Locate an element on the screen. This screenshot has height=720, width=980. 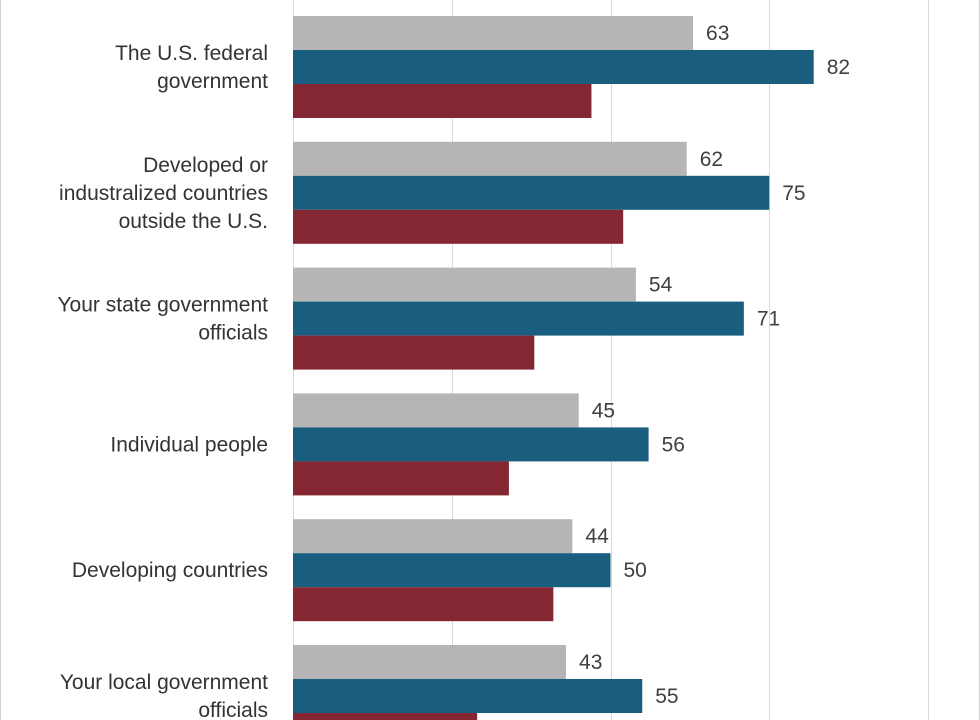
category-label: Your local government officials is located at coordinates (164, 695).